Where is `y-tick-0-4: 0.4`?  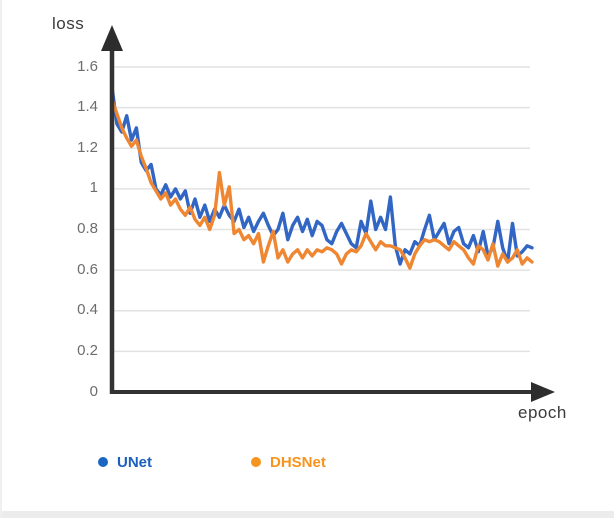
y-tick-0-4: 0.4 is located at coordinates (87, 309).